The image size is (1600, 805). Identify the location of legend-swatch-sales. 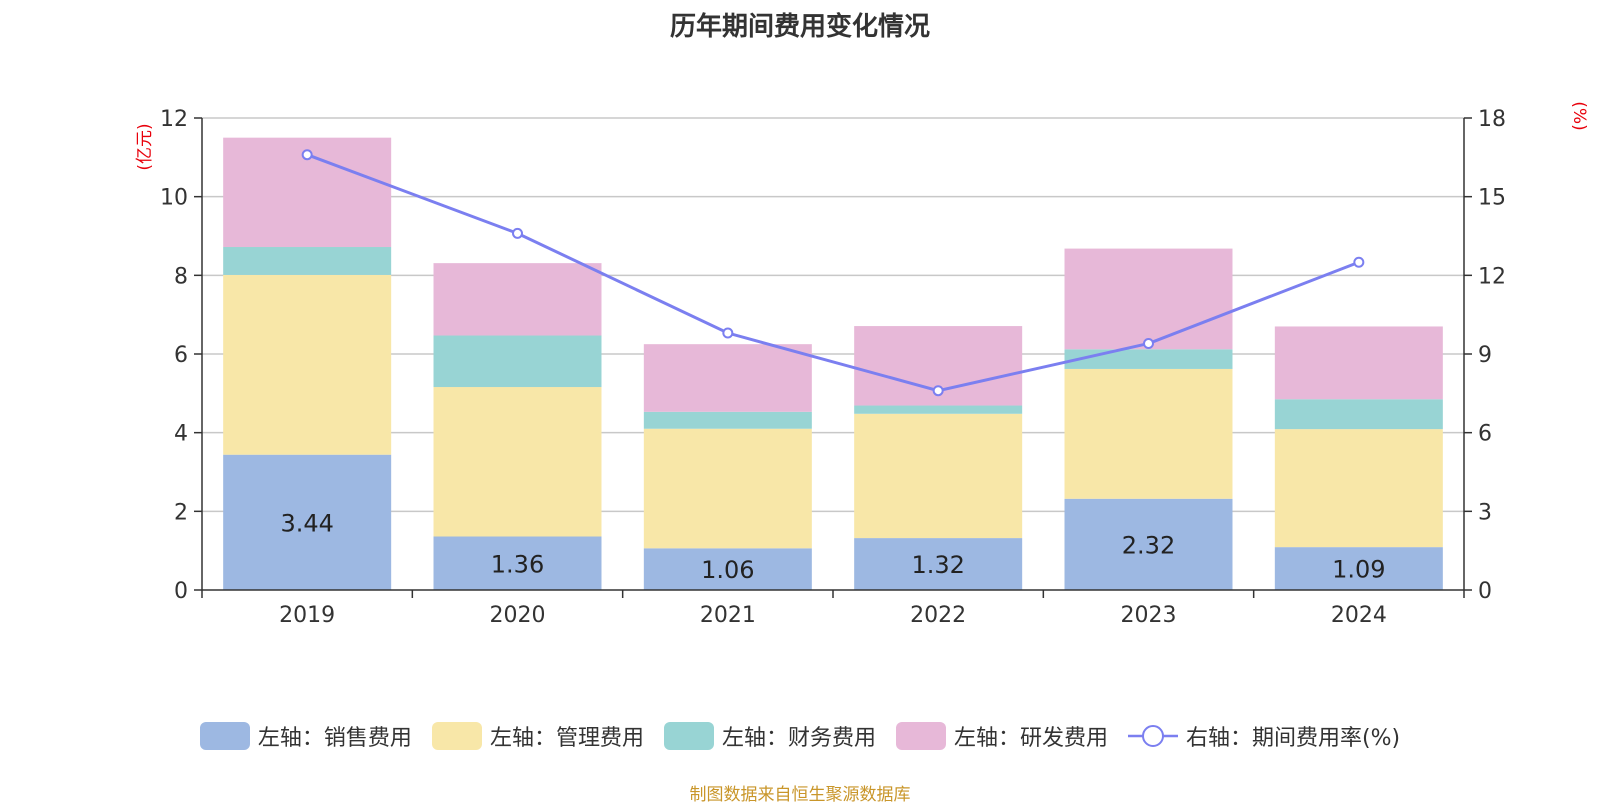
(224, 736).